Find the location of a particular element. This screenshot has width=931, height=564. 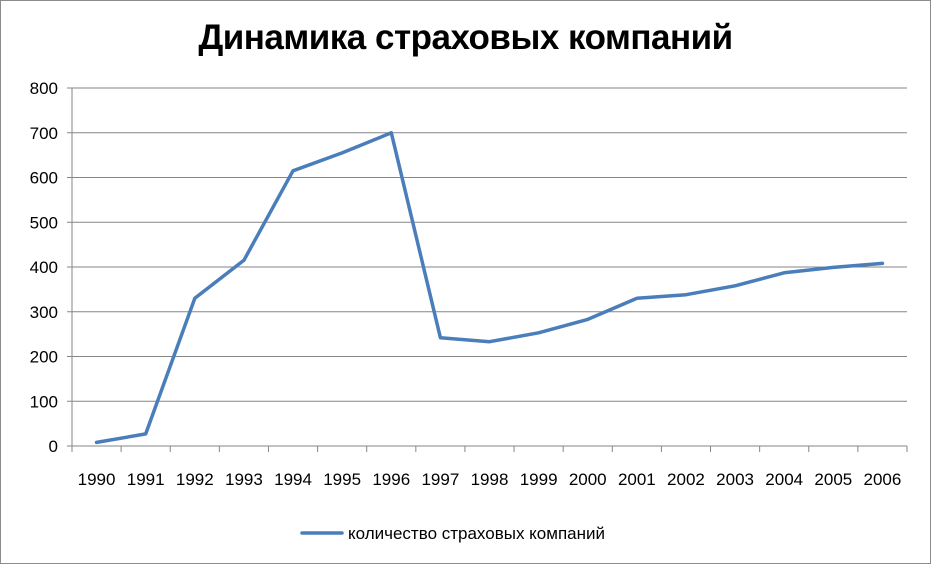

x-tick-label: 1992 is located at coordinates (195, 479).